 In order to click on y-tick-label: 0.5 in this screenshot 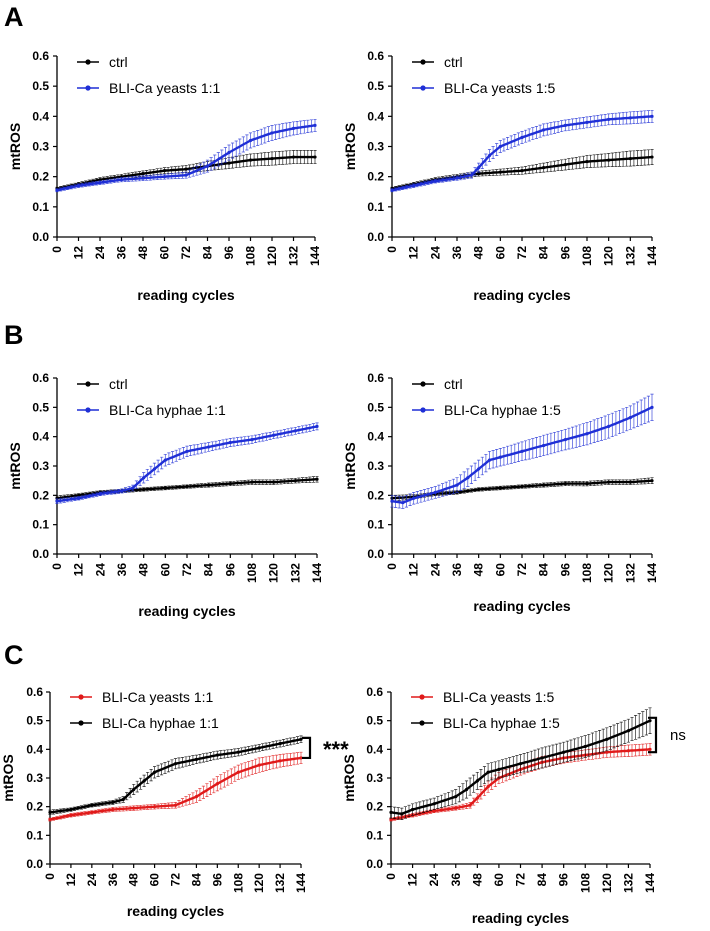, I will do `click(40, 86)`.